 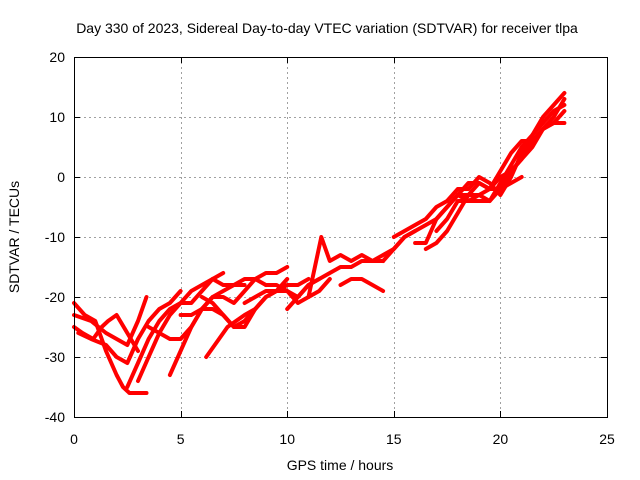 What do you see at coordinates (607, 439) in the screenshot?
I see `x-tick-label: 25` at bounding box center [607, 439].